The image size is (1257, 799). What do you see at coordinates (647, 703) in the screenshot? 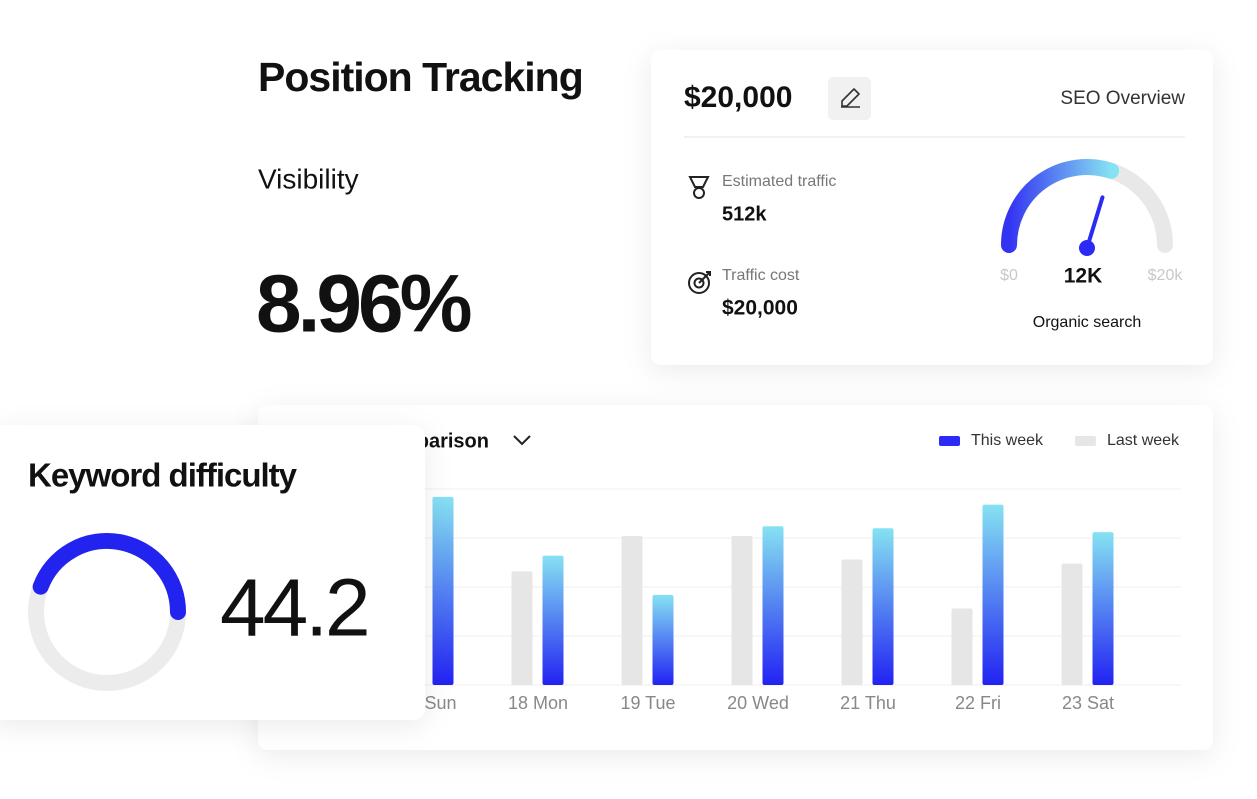
I see `x-tick-label: 19 Tue` at bounding box center [647, 703].